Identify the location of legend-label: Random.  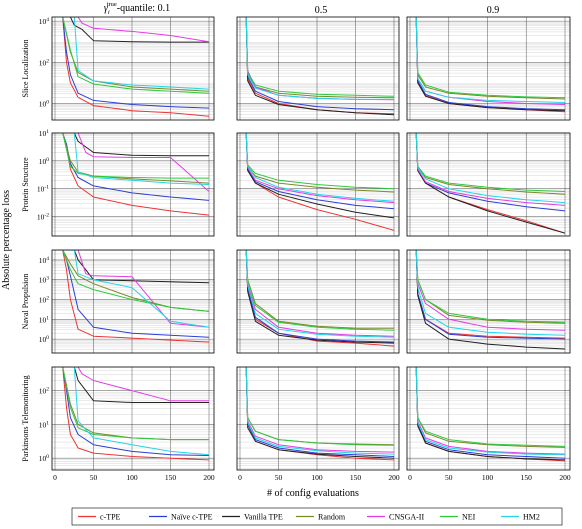
(332, 517).